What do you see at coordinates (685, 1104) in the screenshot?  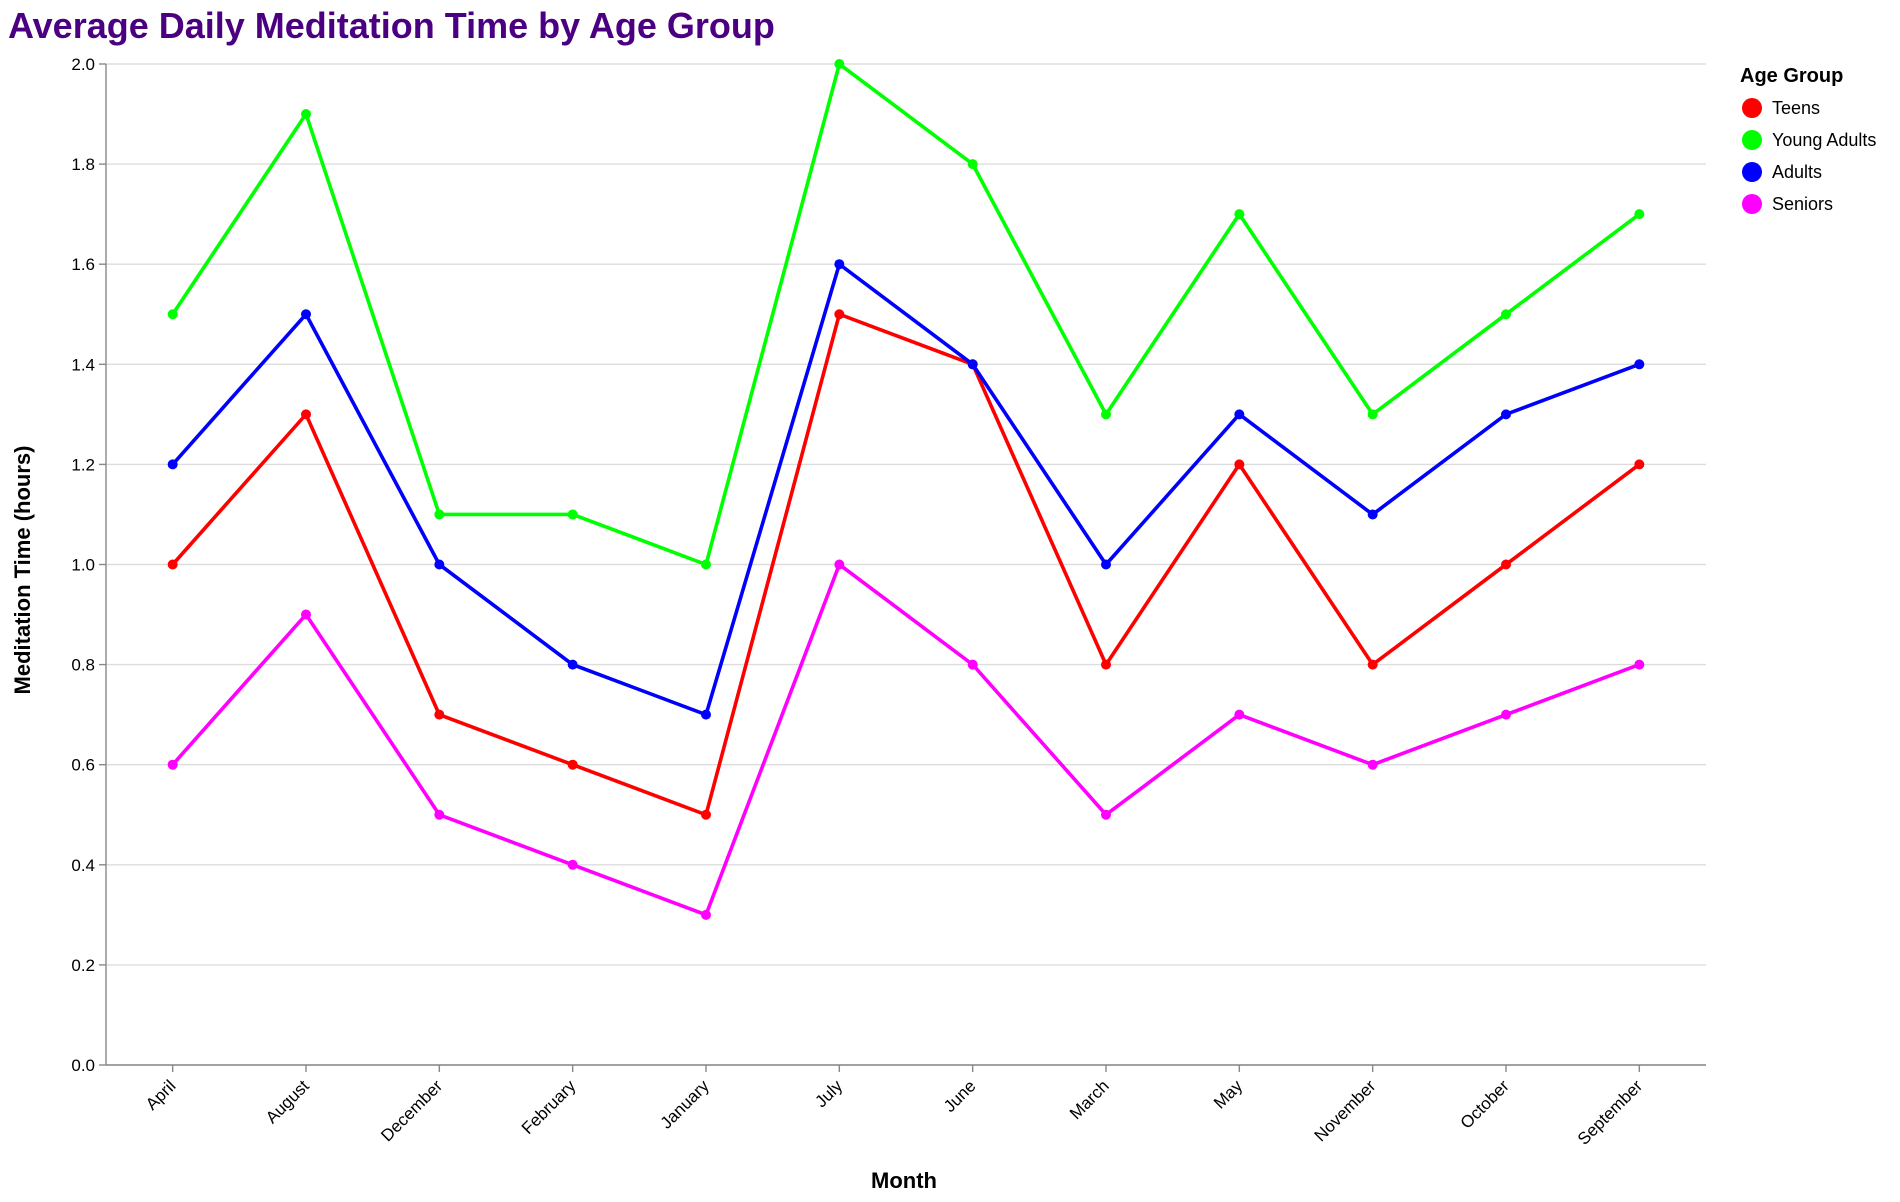 I see `x-tick-label: January` at bounding box center [685, 1104].